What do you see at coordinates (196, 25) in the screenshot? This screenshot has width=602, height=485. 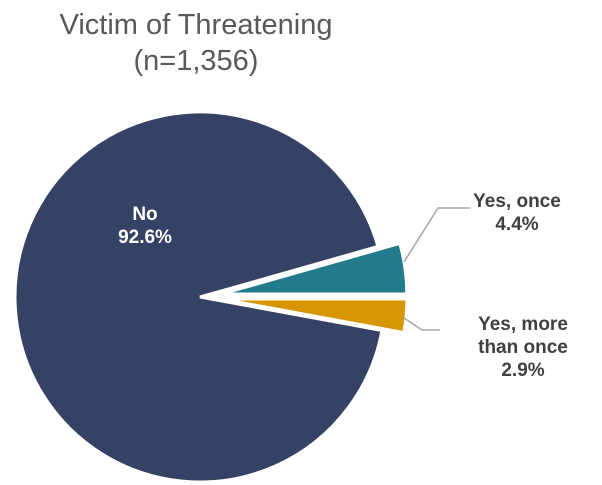 I see `chart-title: Victim of Threatening` at bounding box center [196, 25].